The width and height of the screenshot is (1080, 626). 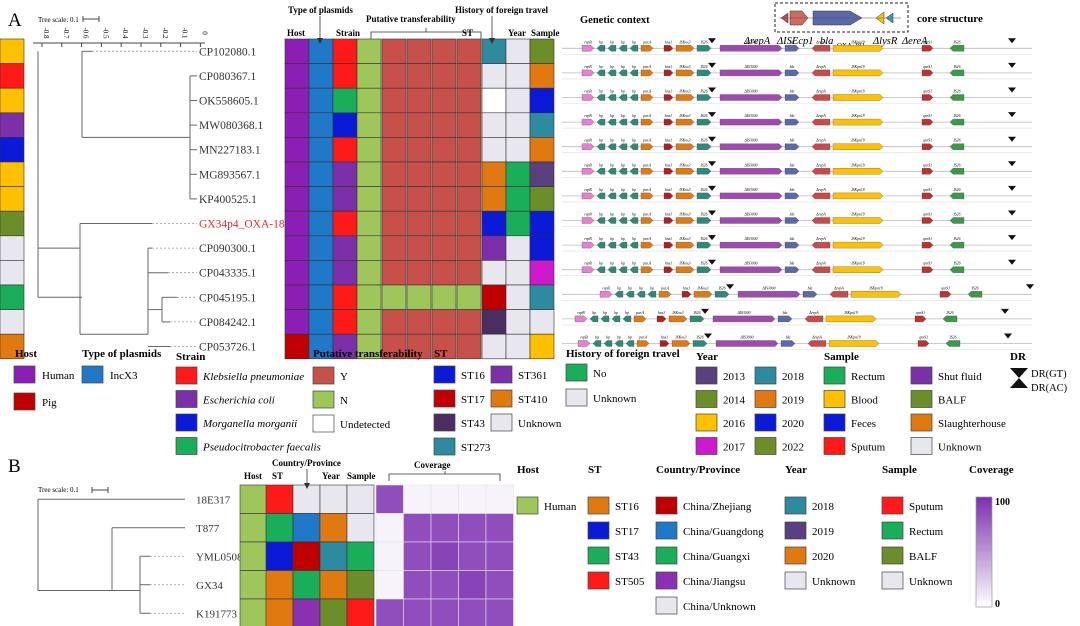 I want to click on legend-title: Sample, so click(x=841, y=357).